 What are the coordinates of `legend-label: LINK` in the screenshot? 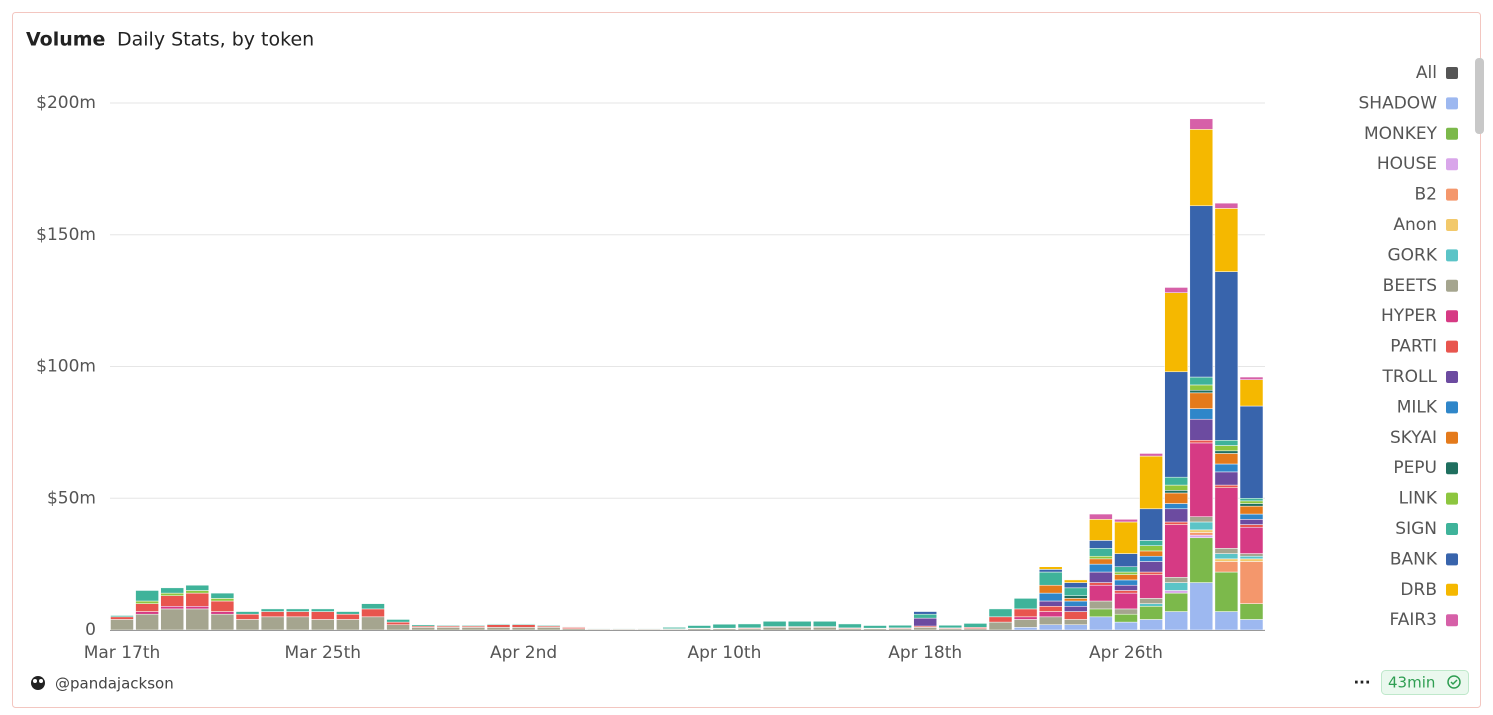 It's located at (1418, 499).